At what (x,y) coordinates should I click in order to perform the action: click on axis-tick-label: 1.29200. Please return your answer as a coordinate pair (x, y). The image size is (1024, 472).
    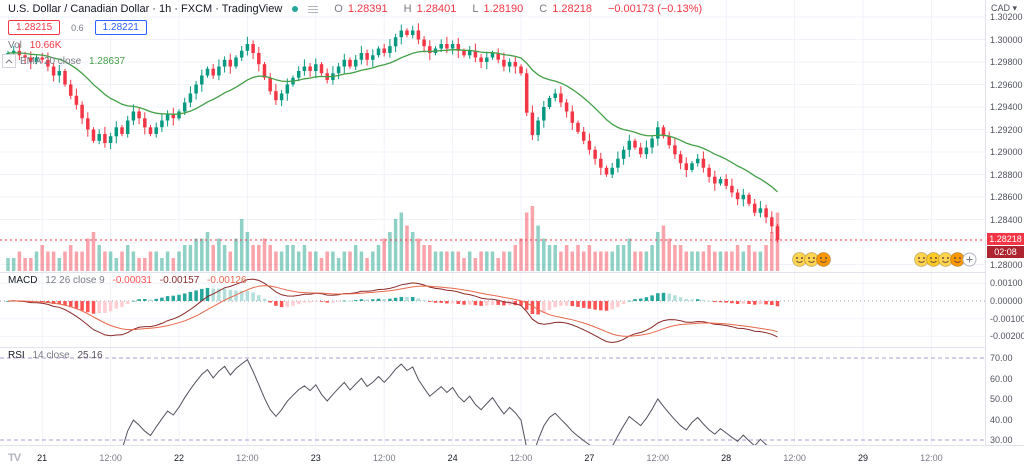
    Looking at the image, I should click on (1006, 129).